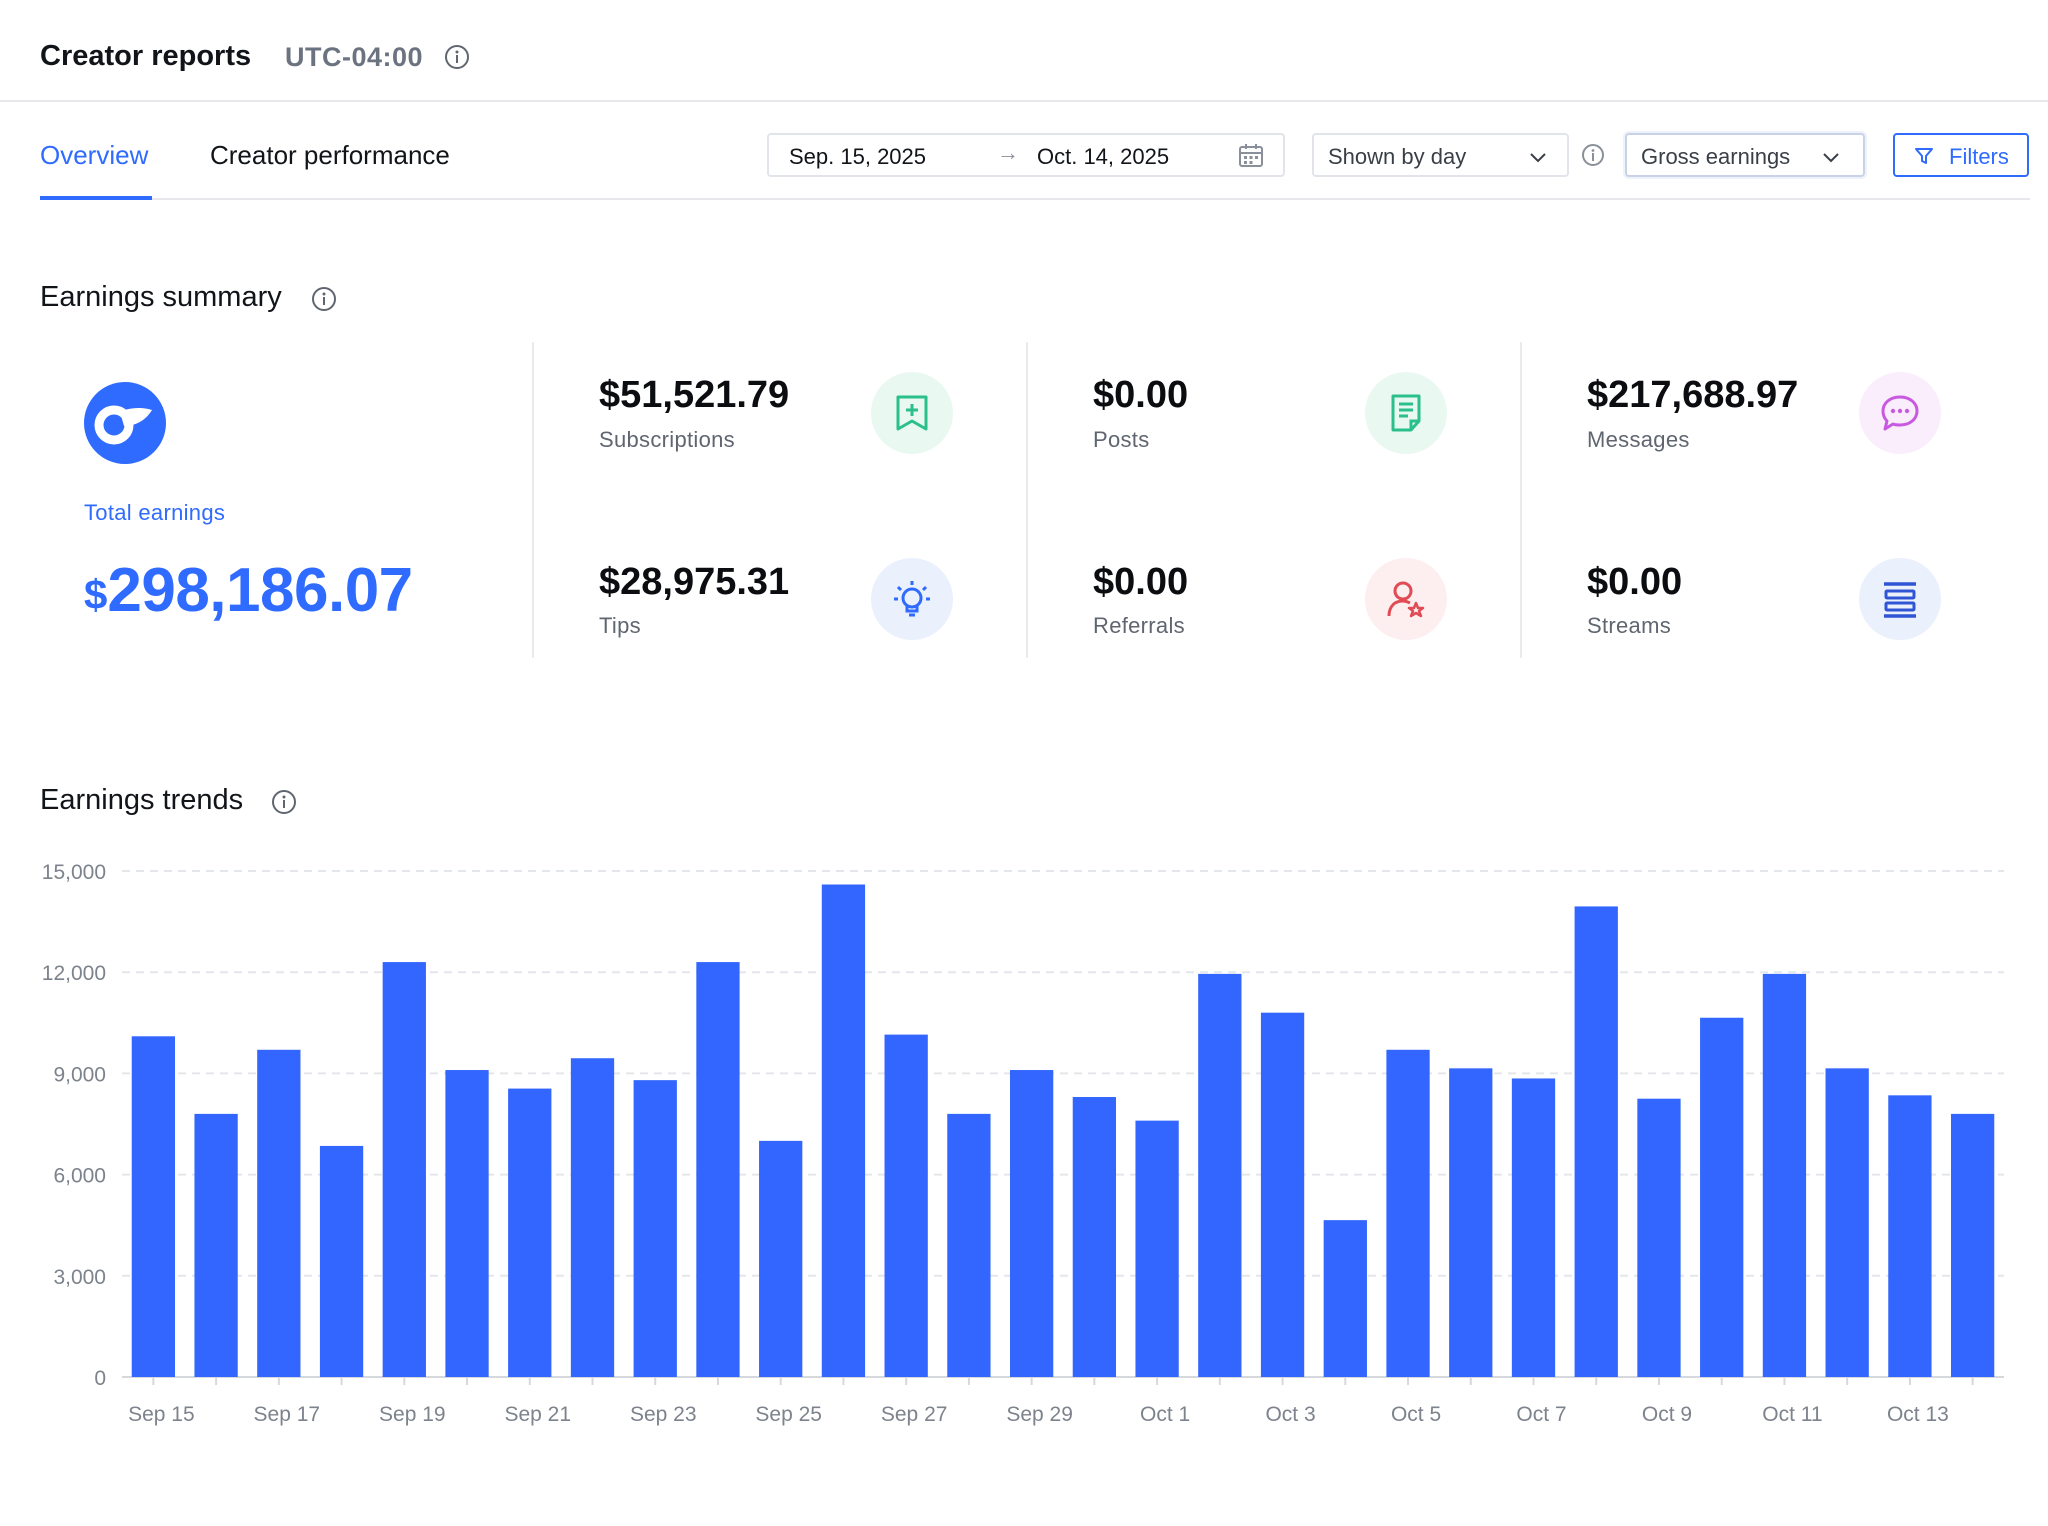  Describe the element at coordinates (142, 800) in the screenshot. I see `earnings-trends-title: Earnings trends` at that location.